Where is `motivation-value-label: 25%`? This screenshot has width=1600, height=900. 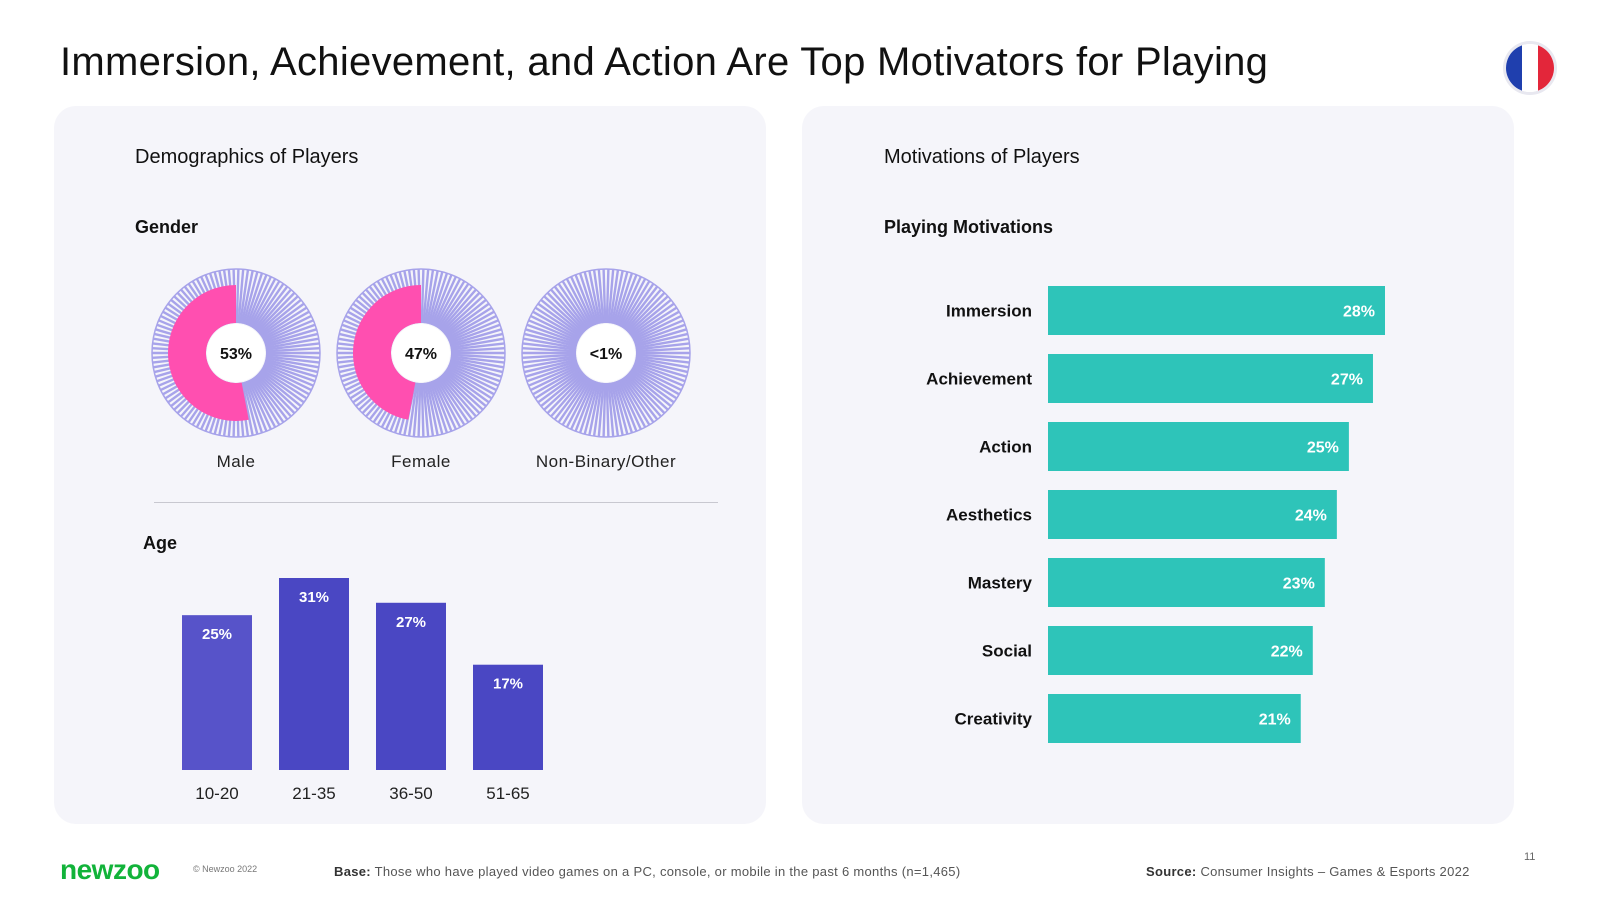
motivation-value-label: 25% is located at coordinates (1323, 448).